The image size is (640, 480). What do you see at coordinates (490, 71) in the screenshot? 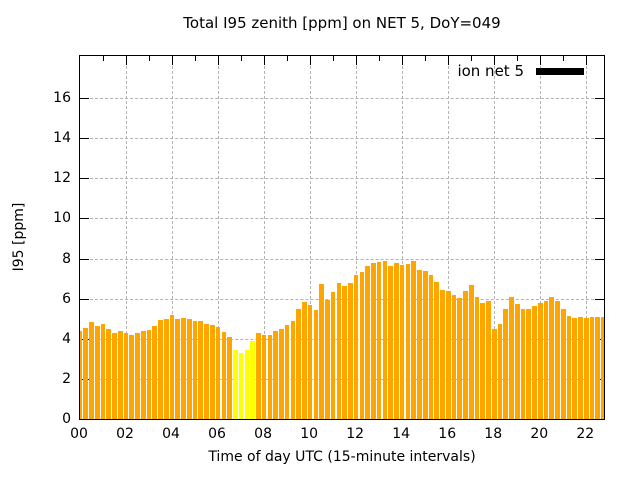
I see `legend-label: ion net 5` at bounding box center [490, 71].